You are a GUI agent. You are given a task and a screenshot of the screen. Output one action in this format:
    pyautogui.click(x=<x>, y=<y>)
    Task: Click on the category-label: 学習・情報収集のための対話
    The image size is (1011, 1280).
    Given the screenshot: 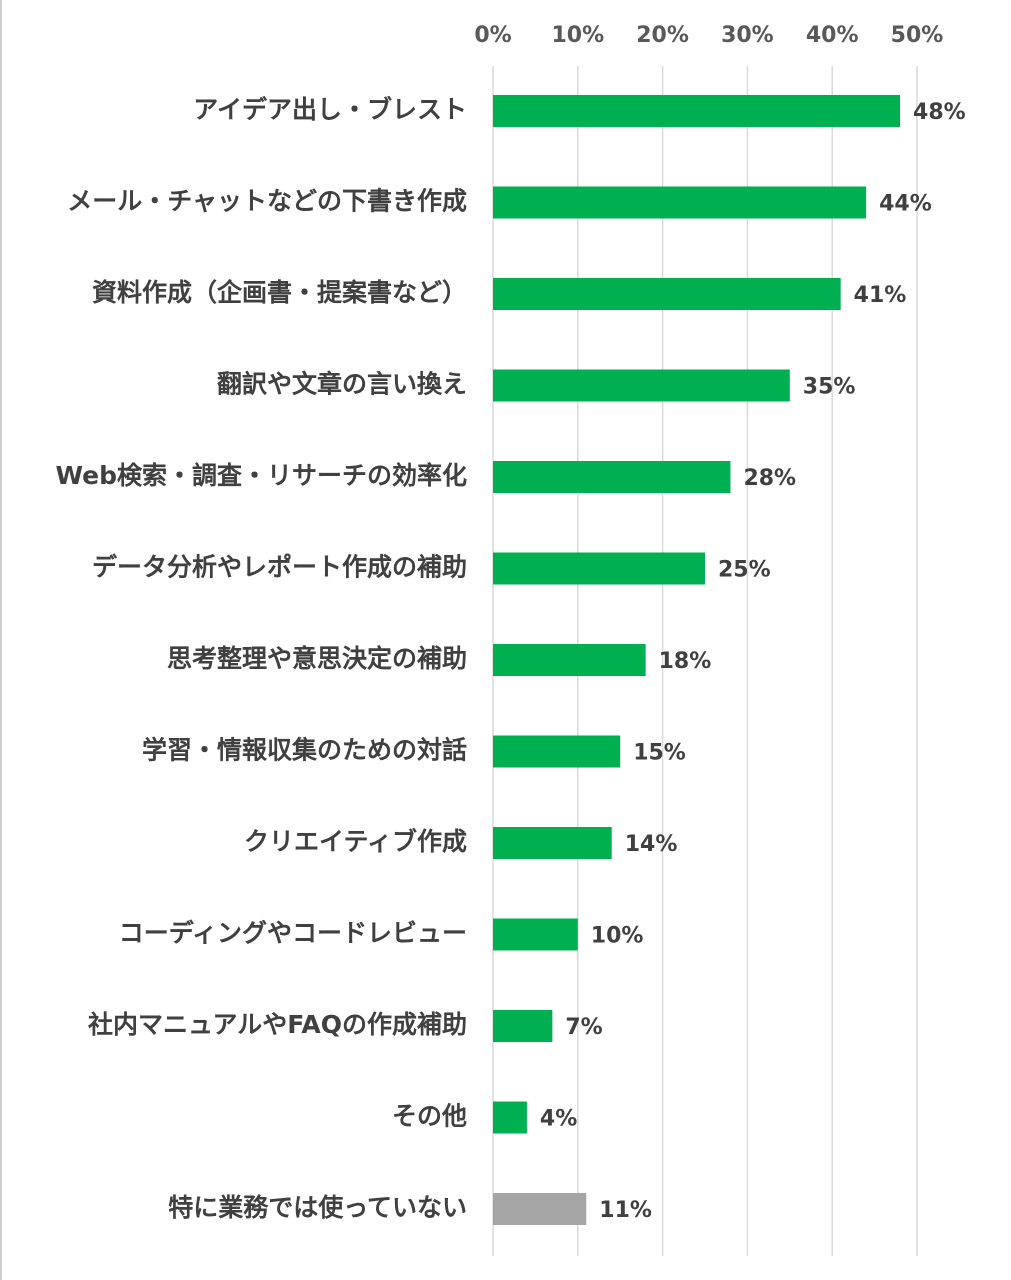 What is the action you would take?
    pyautogui.click(x=304, y=750)
    